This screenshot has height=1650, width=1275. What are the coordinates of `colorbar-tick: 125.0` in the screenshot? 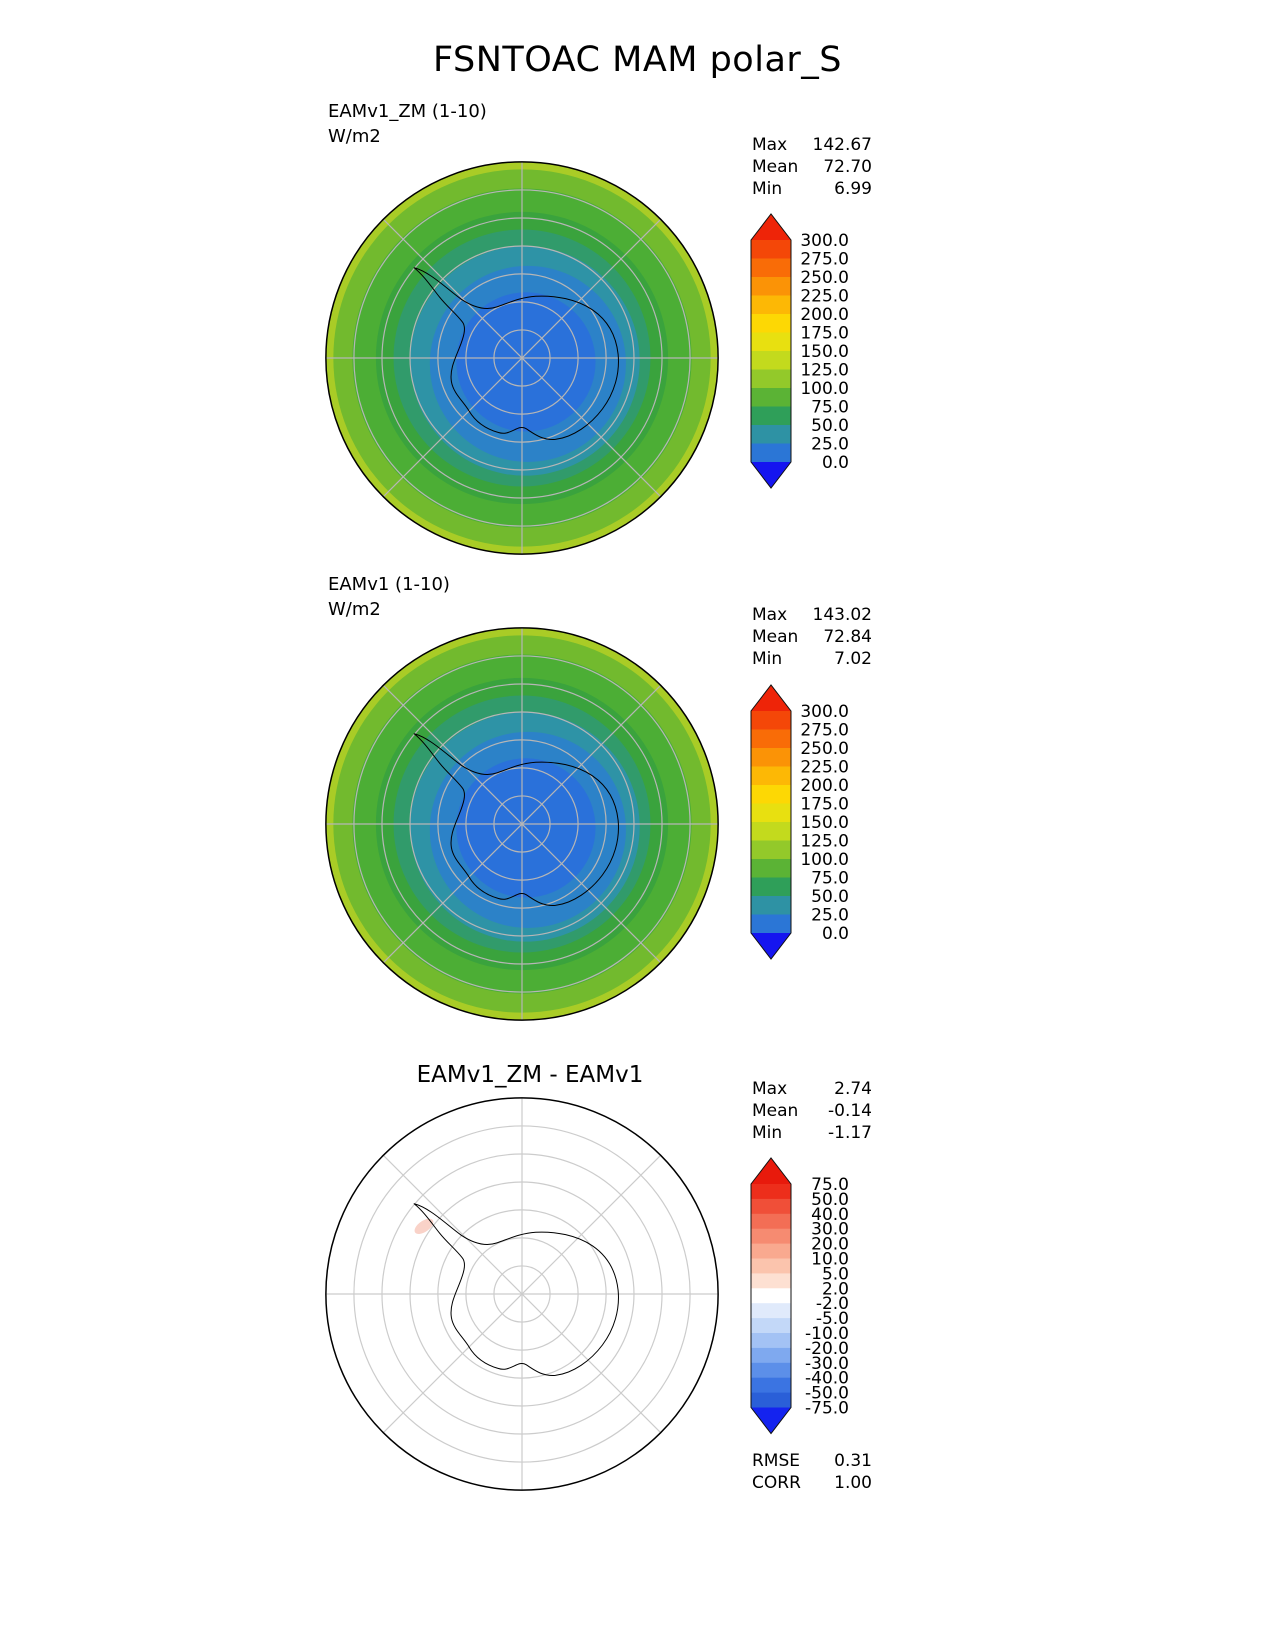 It's located at (824, 370).